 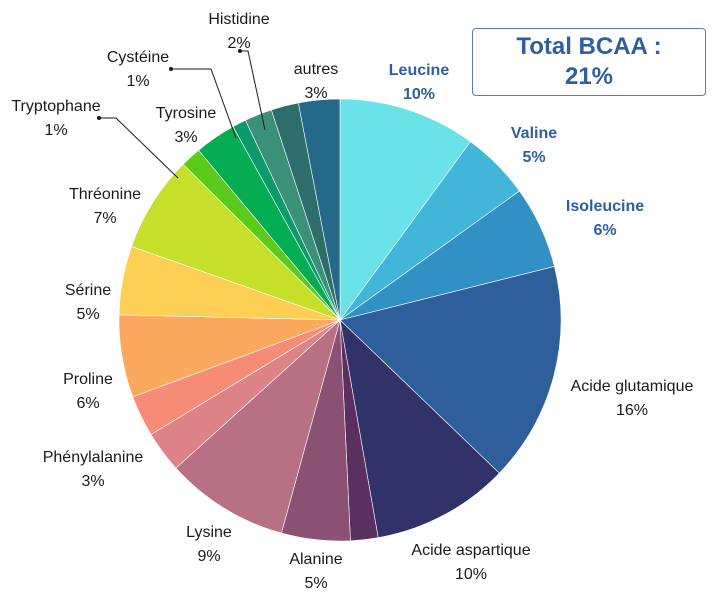 I want to click on value-label-tryptophane: 1%, so click(x=55, y=130).